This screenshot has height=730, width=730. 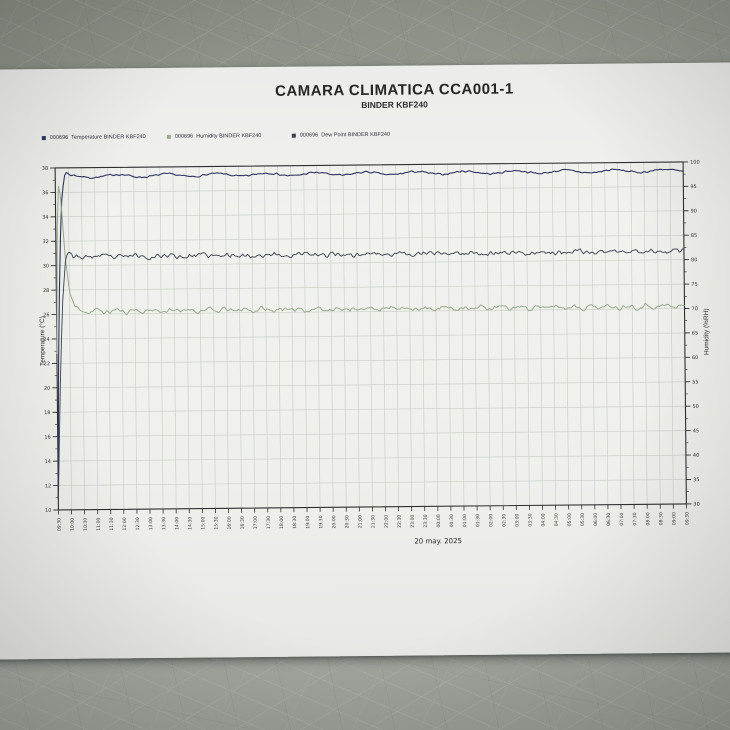 I want to click on x-axis-ticklabel: 20:00, so click(x=334, y=521).